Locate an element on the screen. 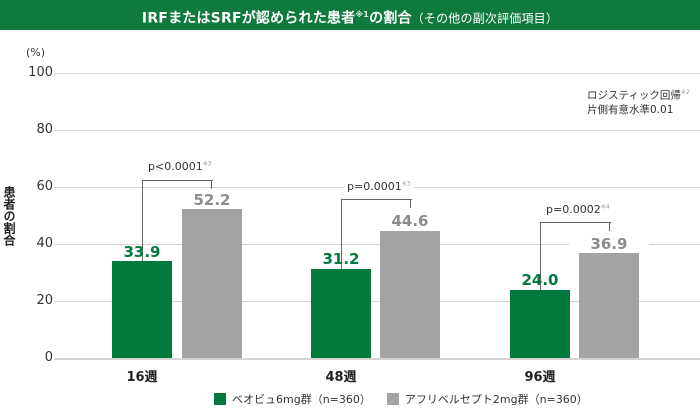 The width and height of the screenshot is (700, 408). chart-title: IRFまたはSRFが認められた患者※1の割合（その他の副次評価項目） is located at coordinates (350, 15).